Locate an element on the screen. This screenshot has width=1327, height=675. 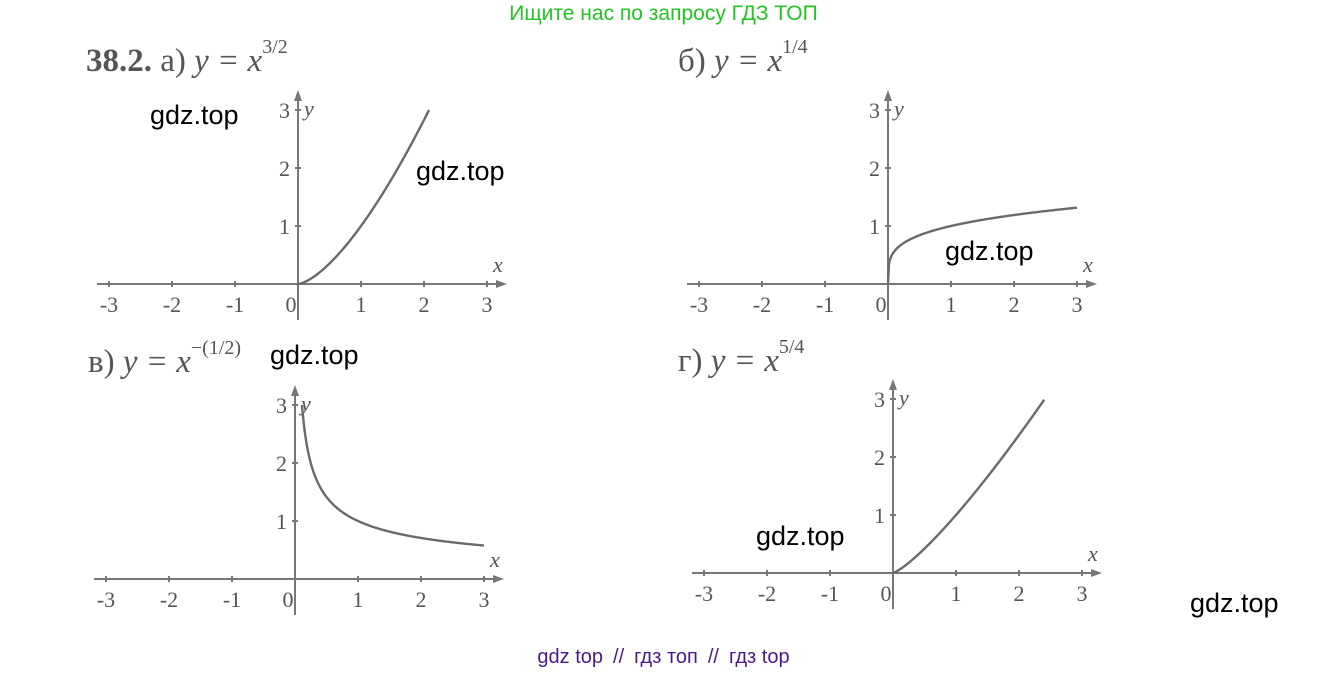
problem-number: 38.2. is located at coordinates (119, 61).